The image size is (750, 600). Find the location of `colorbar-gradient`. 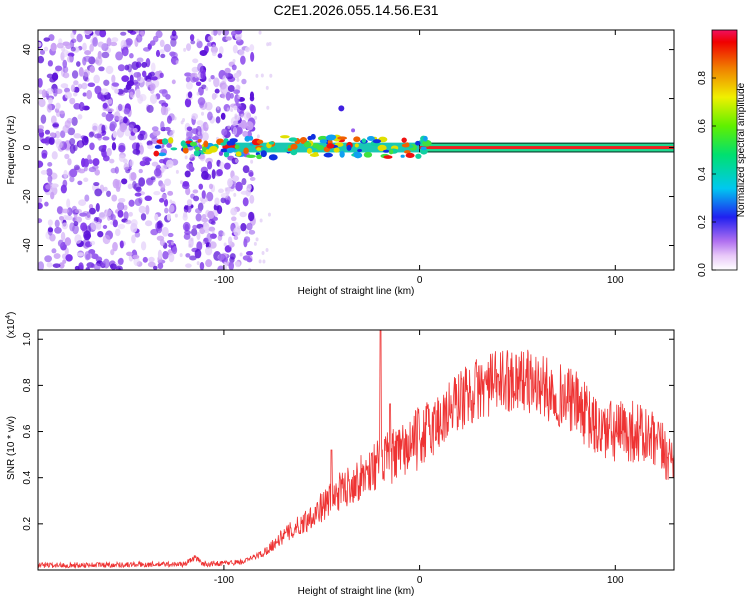

colorbar-gradient is located at coordinates (724, 150).